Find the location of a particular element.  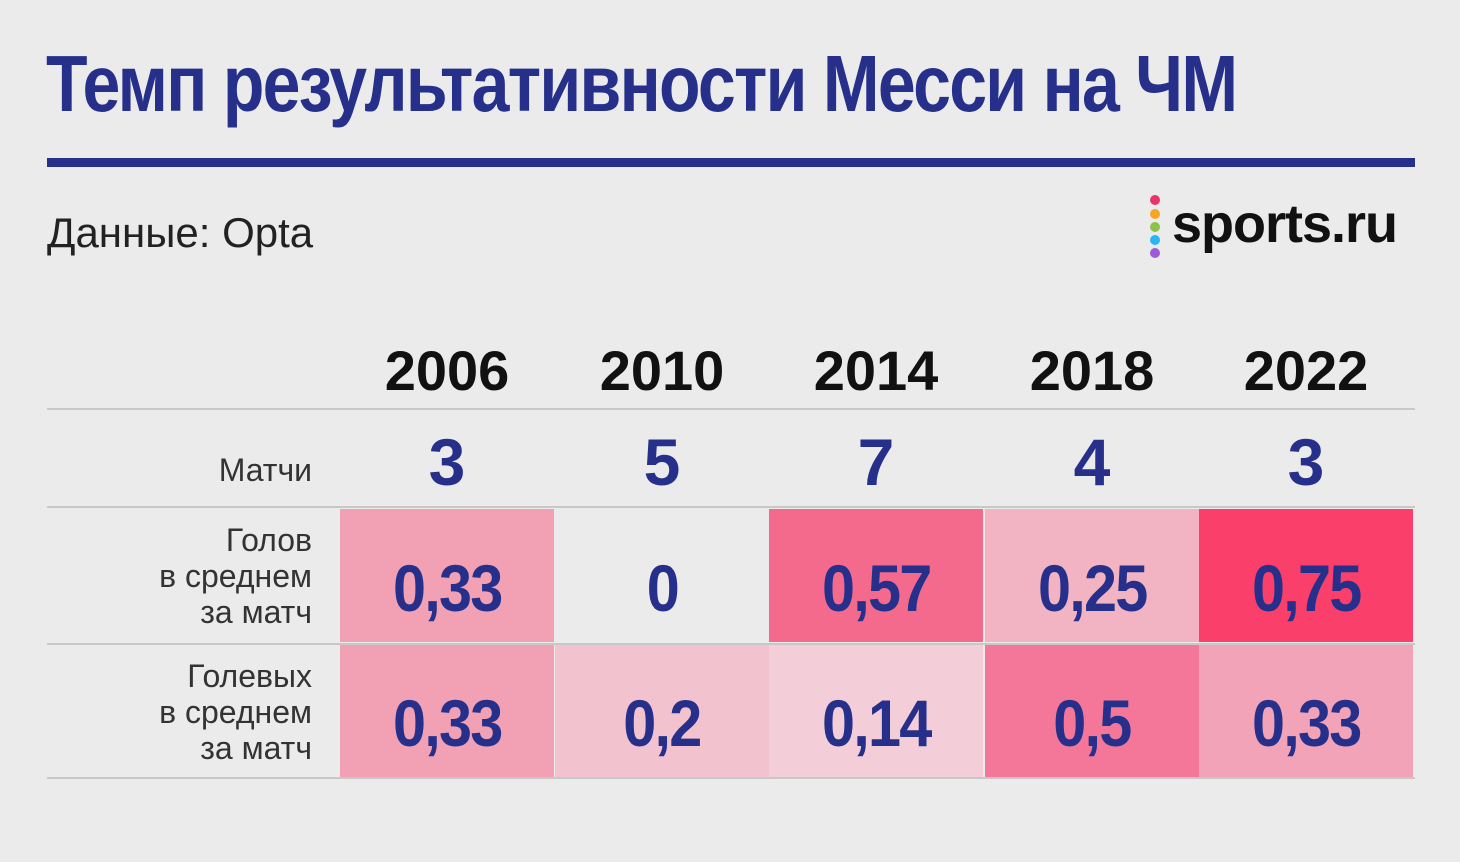

row-label-assists-line-1: Голевых is located at coordinates (249, 676).